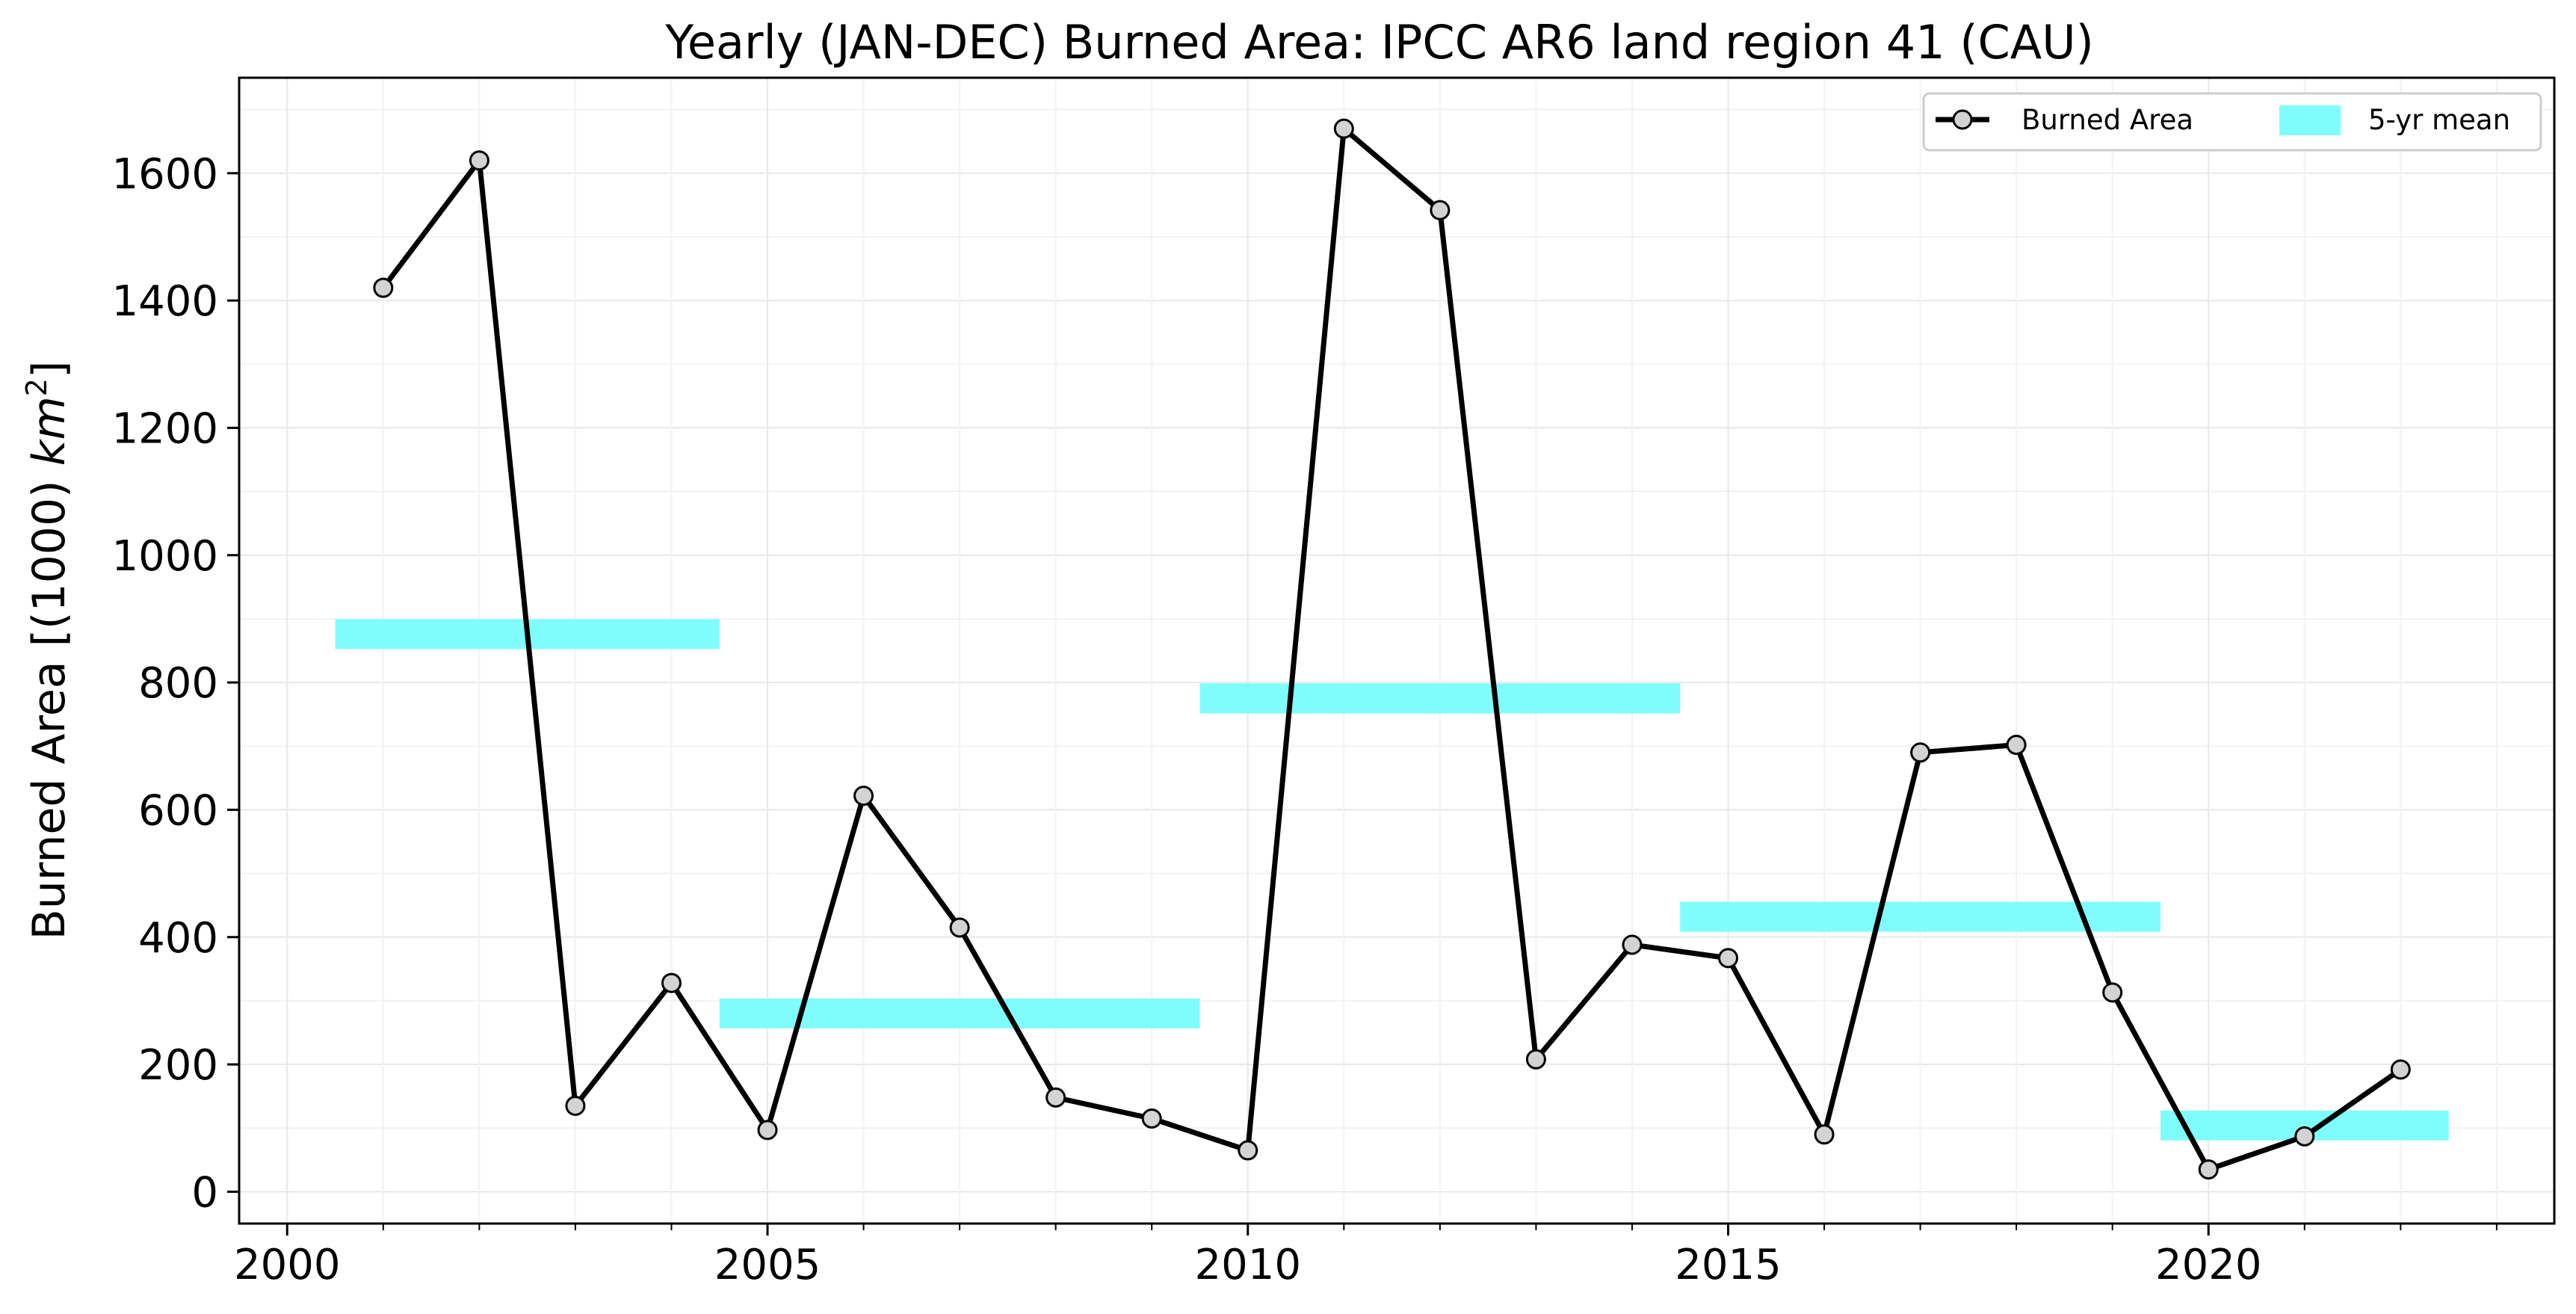  Describe the element at coordinates (178, 939) in the screenshot. I see `y-tick-label: 400` at that location.